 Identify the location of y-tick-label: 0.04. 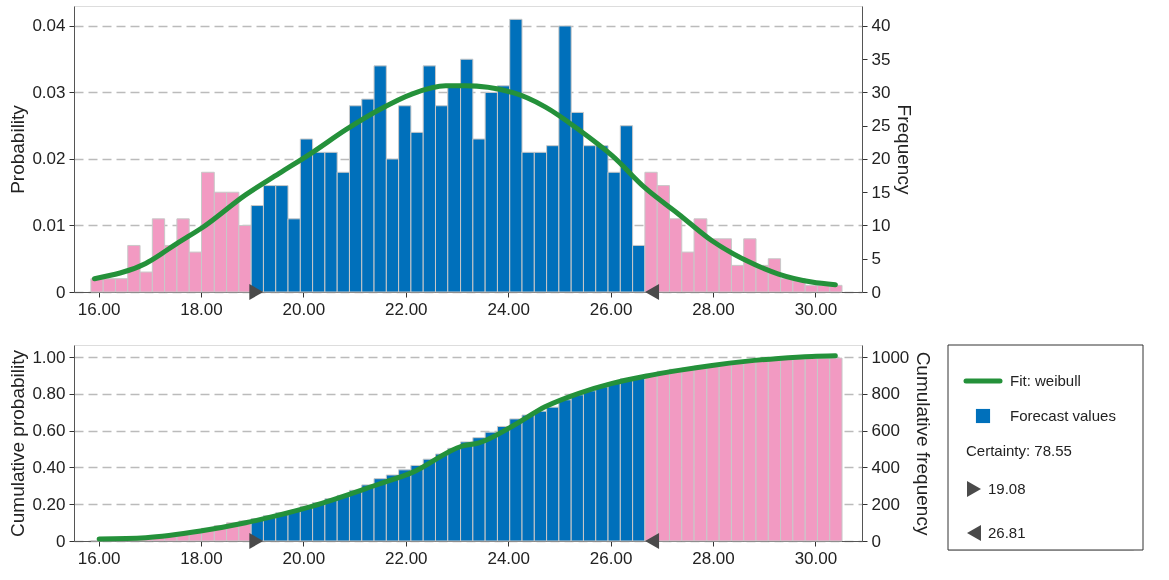
(49, 26).